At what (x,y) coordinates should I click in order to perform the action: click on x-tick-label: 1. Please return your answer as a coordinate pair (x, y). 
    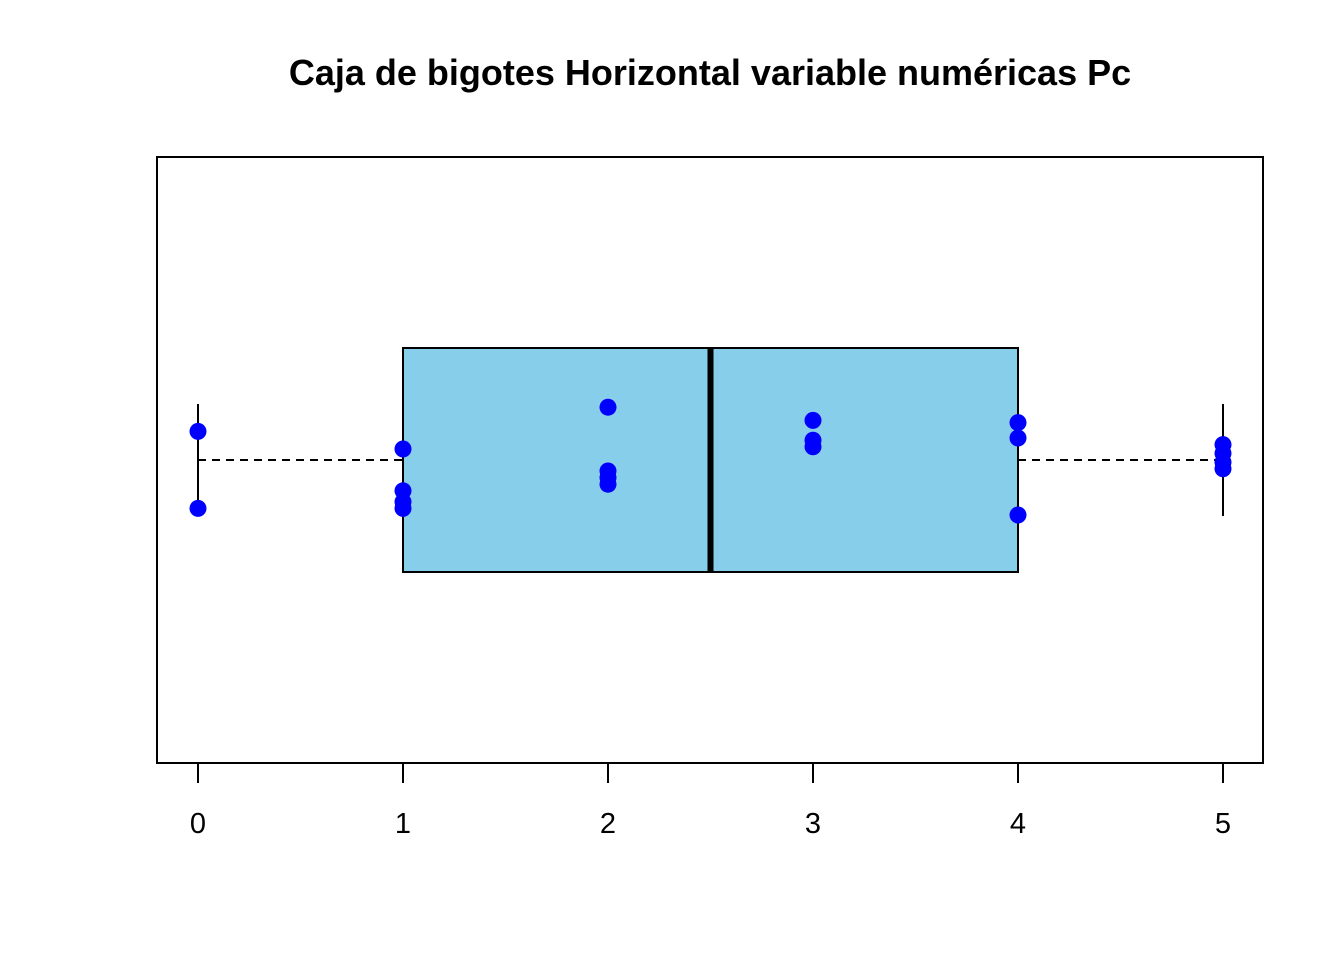
    Looking at the image, I should click on (403, 824).